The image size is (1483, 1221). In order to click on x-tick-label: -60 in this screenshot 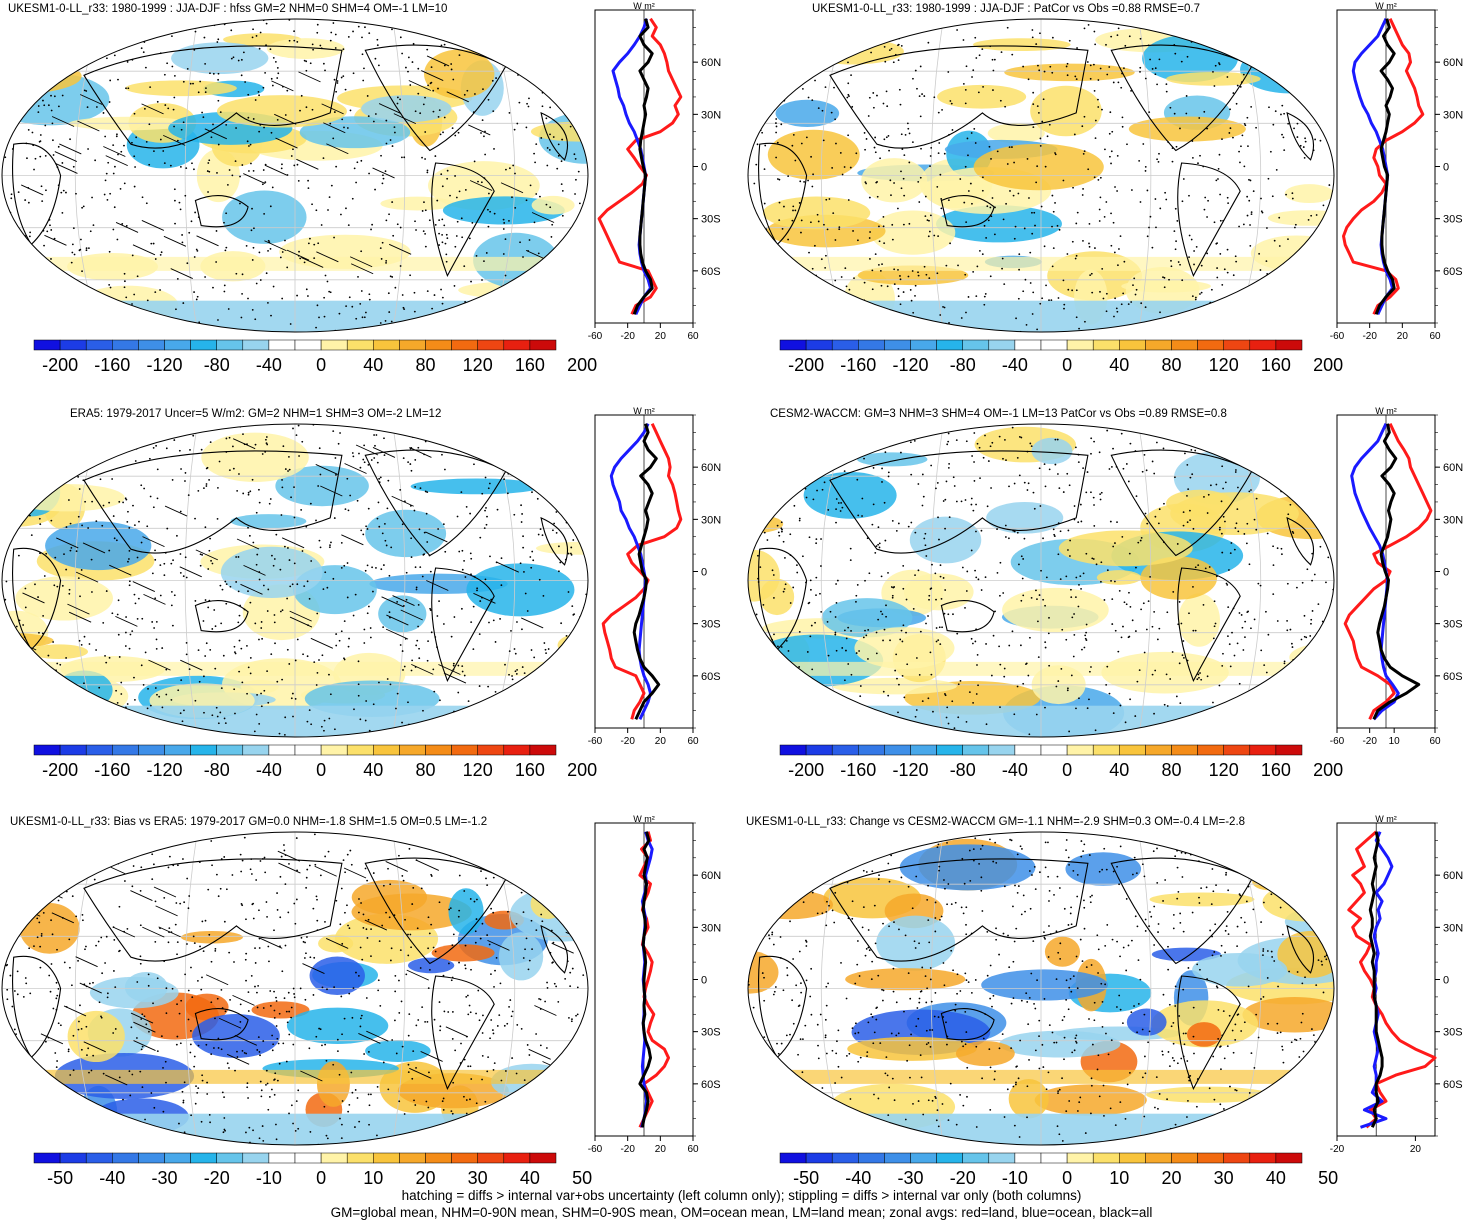, I will do `click(595, 336)`.